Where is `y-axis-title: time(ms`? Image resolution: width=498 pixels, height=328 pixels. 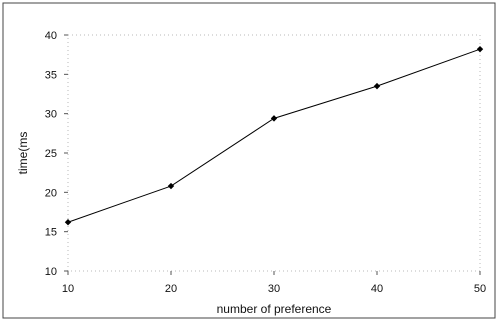
y-axis-title: time(ms is located at coordinates (23, 153).